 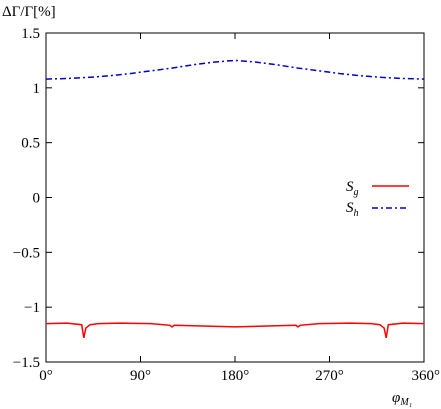 What do you see at coordinates (352, 209) in the screenshot?
I see `legend-entry-sh-label: Sh` at bounding box center [352, 209].